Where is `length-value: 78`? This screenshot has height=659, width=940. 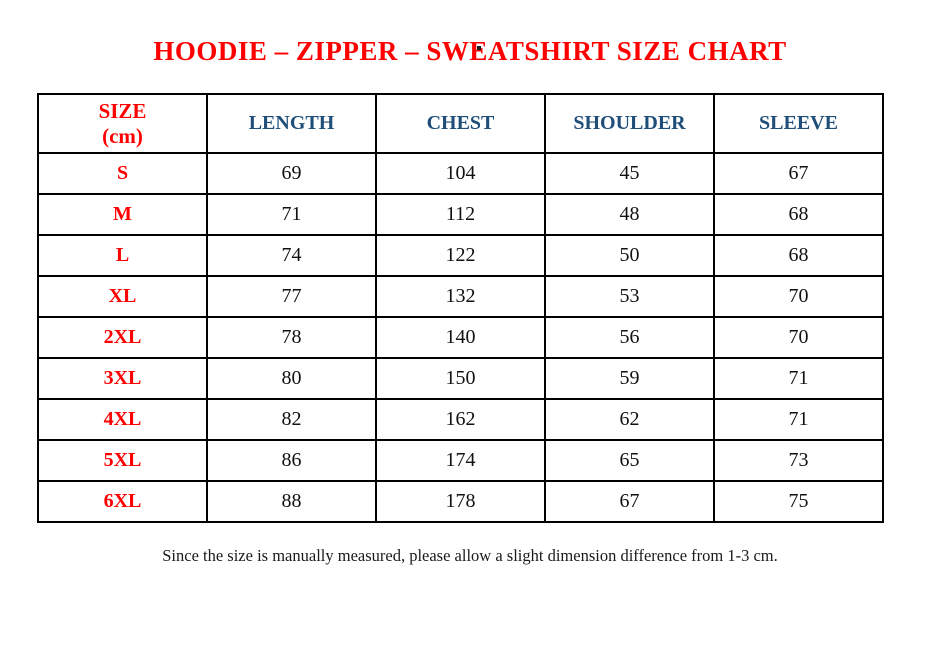
length-value: 78 is located at coordinates (291, 337).